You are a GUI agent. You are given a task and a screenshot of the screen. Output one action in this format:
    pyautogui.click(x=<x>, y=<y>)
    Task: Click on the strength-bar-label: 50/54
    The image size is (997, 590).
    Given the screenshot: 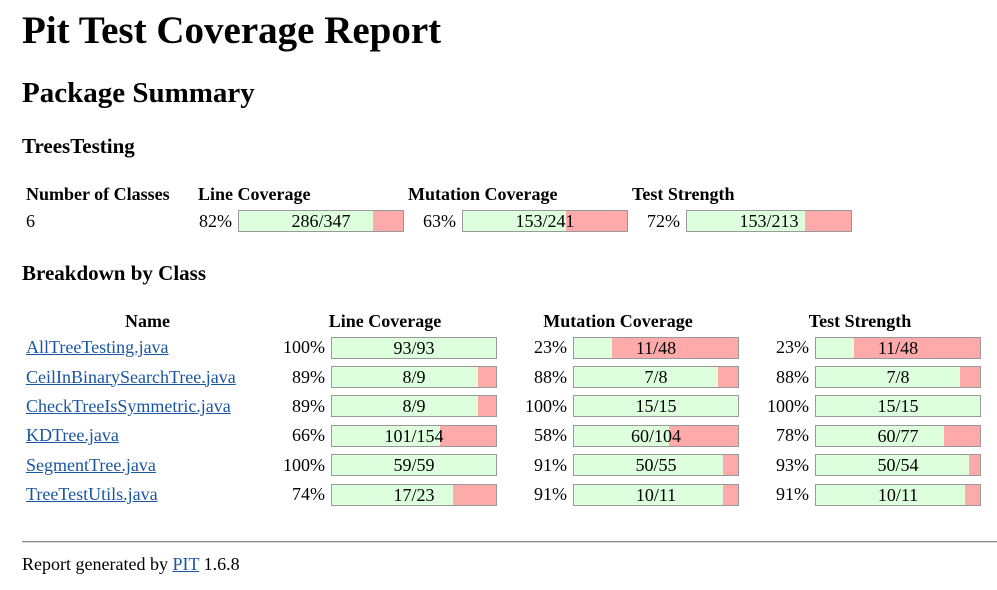 What is the action you would take?
    pyautogui.click(x=898, y=465)
    